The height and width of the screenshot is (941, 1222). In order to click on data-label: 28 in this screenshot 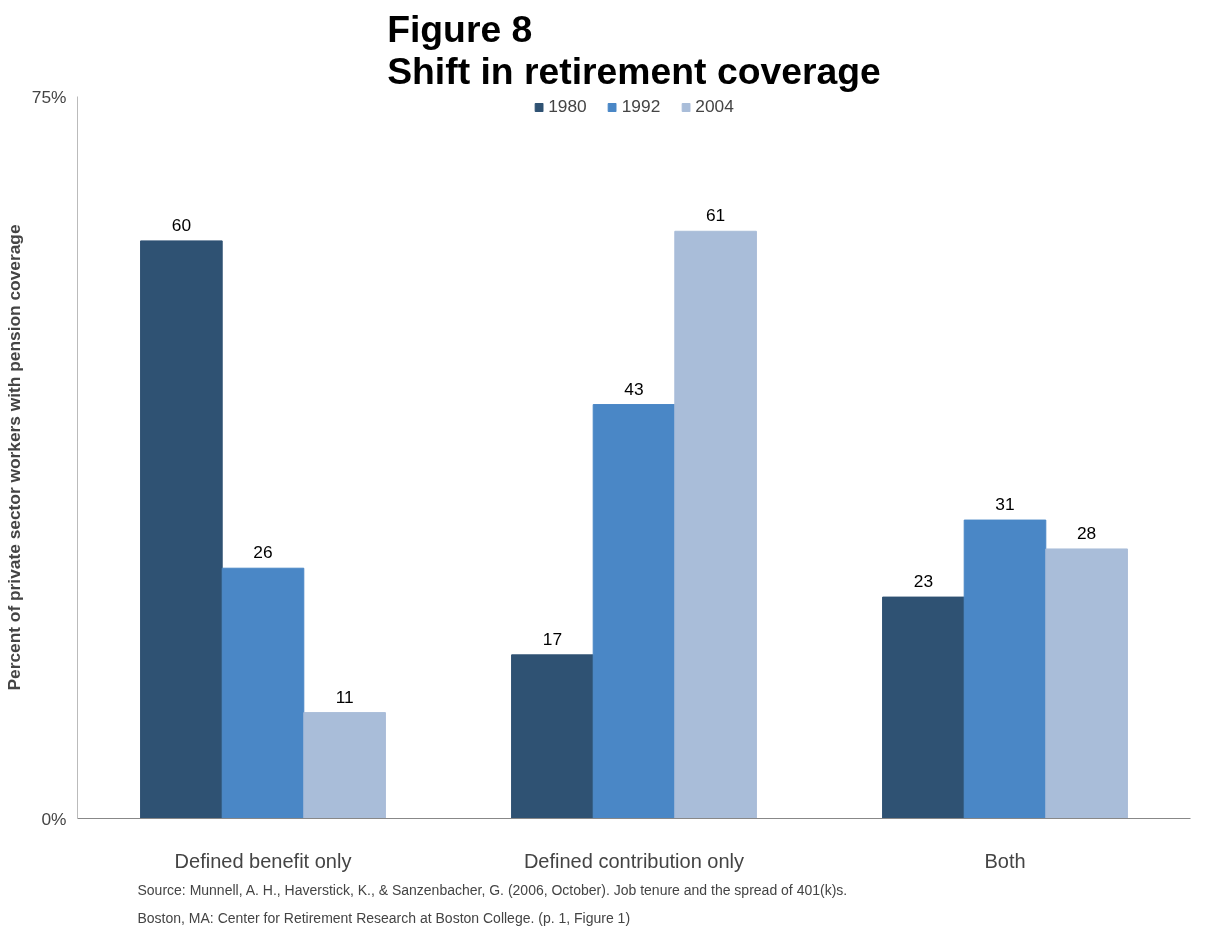, I will do `click(1086, 532)`.